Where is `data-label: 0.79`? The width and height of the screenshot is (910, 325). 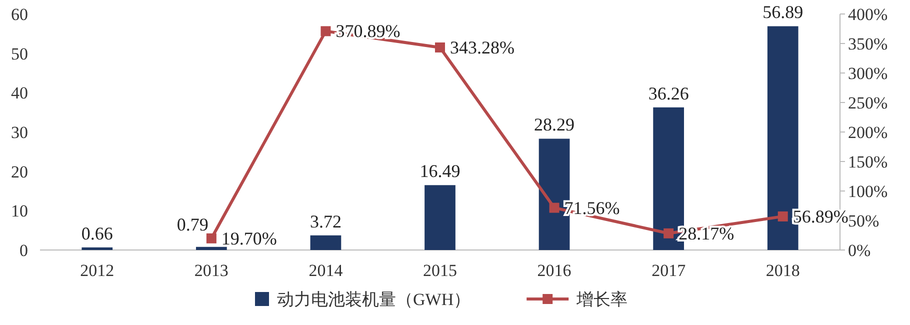
data-label: 0.79 is located at coordinates (192, 224).